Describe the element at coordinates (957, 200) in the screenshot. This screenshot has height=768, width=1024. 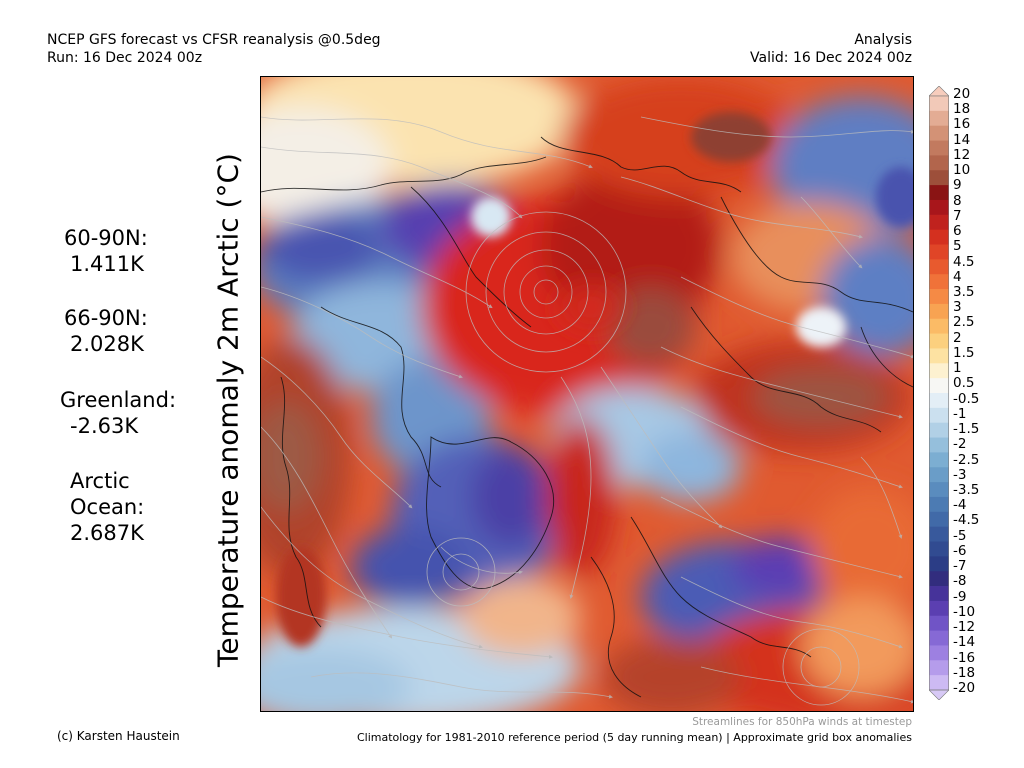
I see `colorbar-tick-label: 8` at that location.